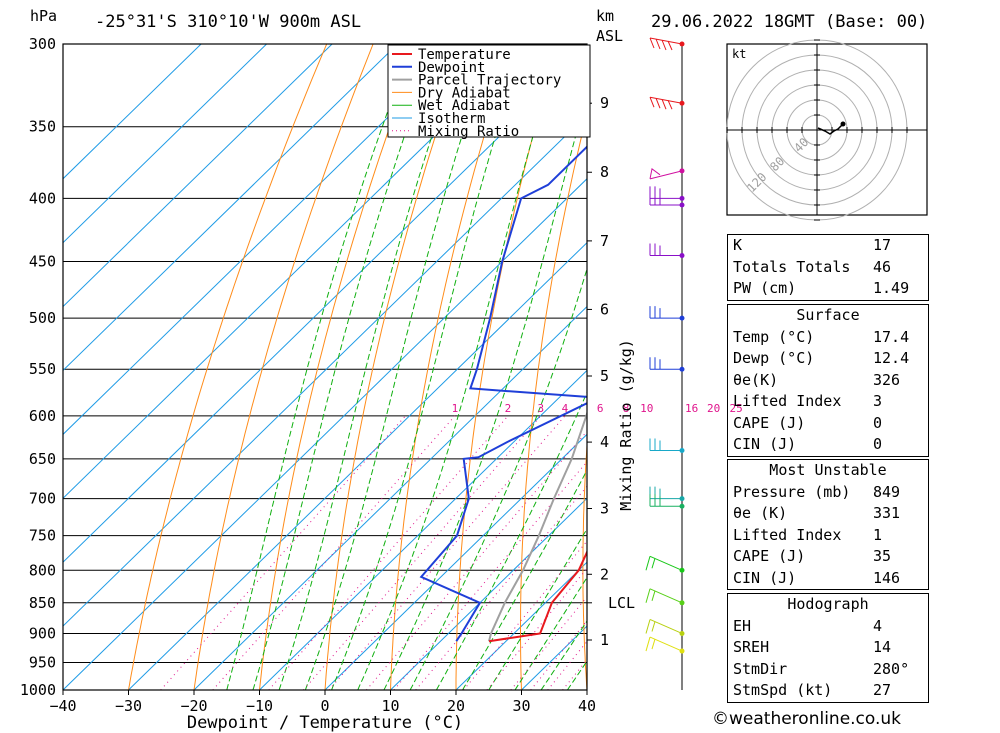  What do you see at coordinates (42, 570) in the screenshot?
I see `pressure-tick-label: 800` at bounding box center [42, 570].